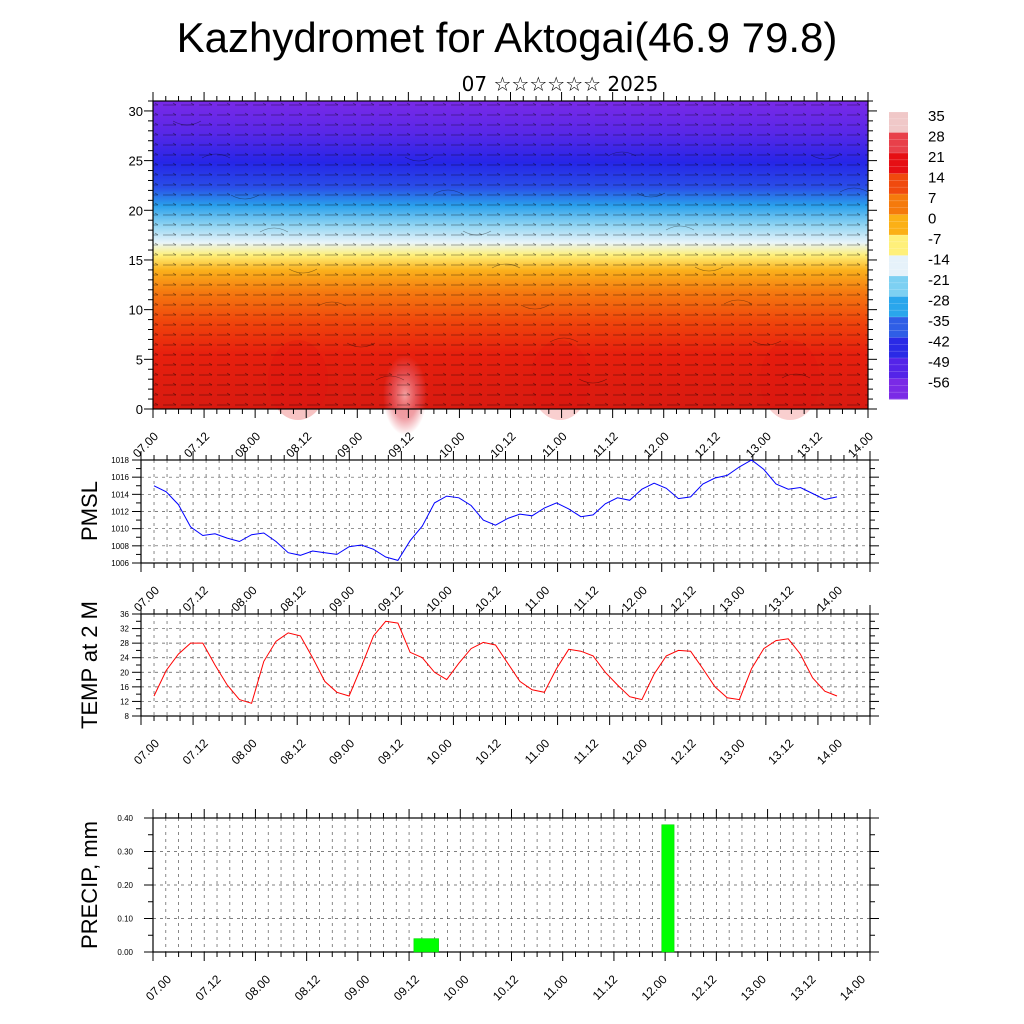 Image resolution: width=1024 pixels, height=1024 pixels. Describe the element at coordinates (136, 111) in the screenshot. I see `heatmap-y-tick-label: 30` at that location.